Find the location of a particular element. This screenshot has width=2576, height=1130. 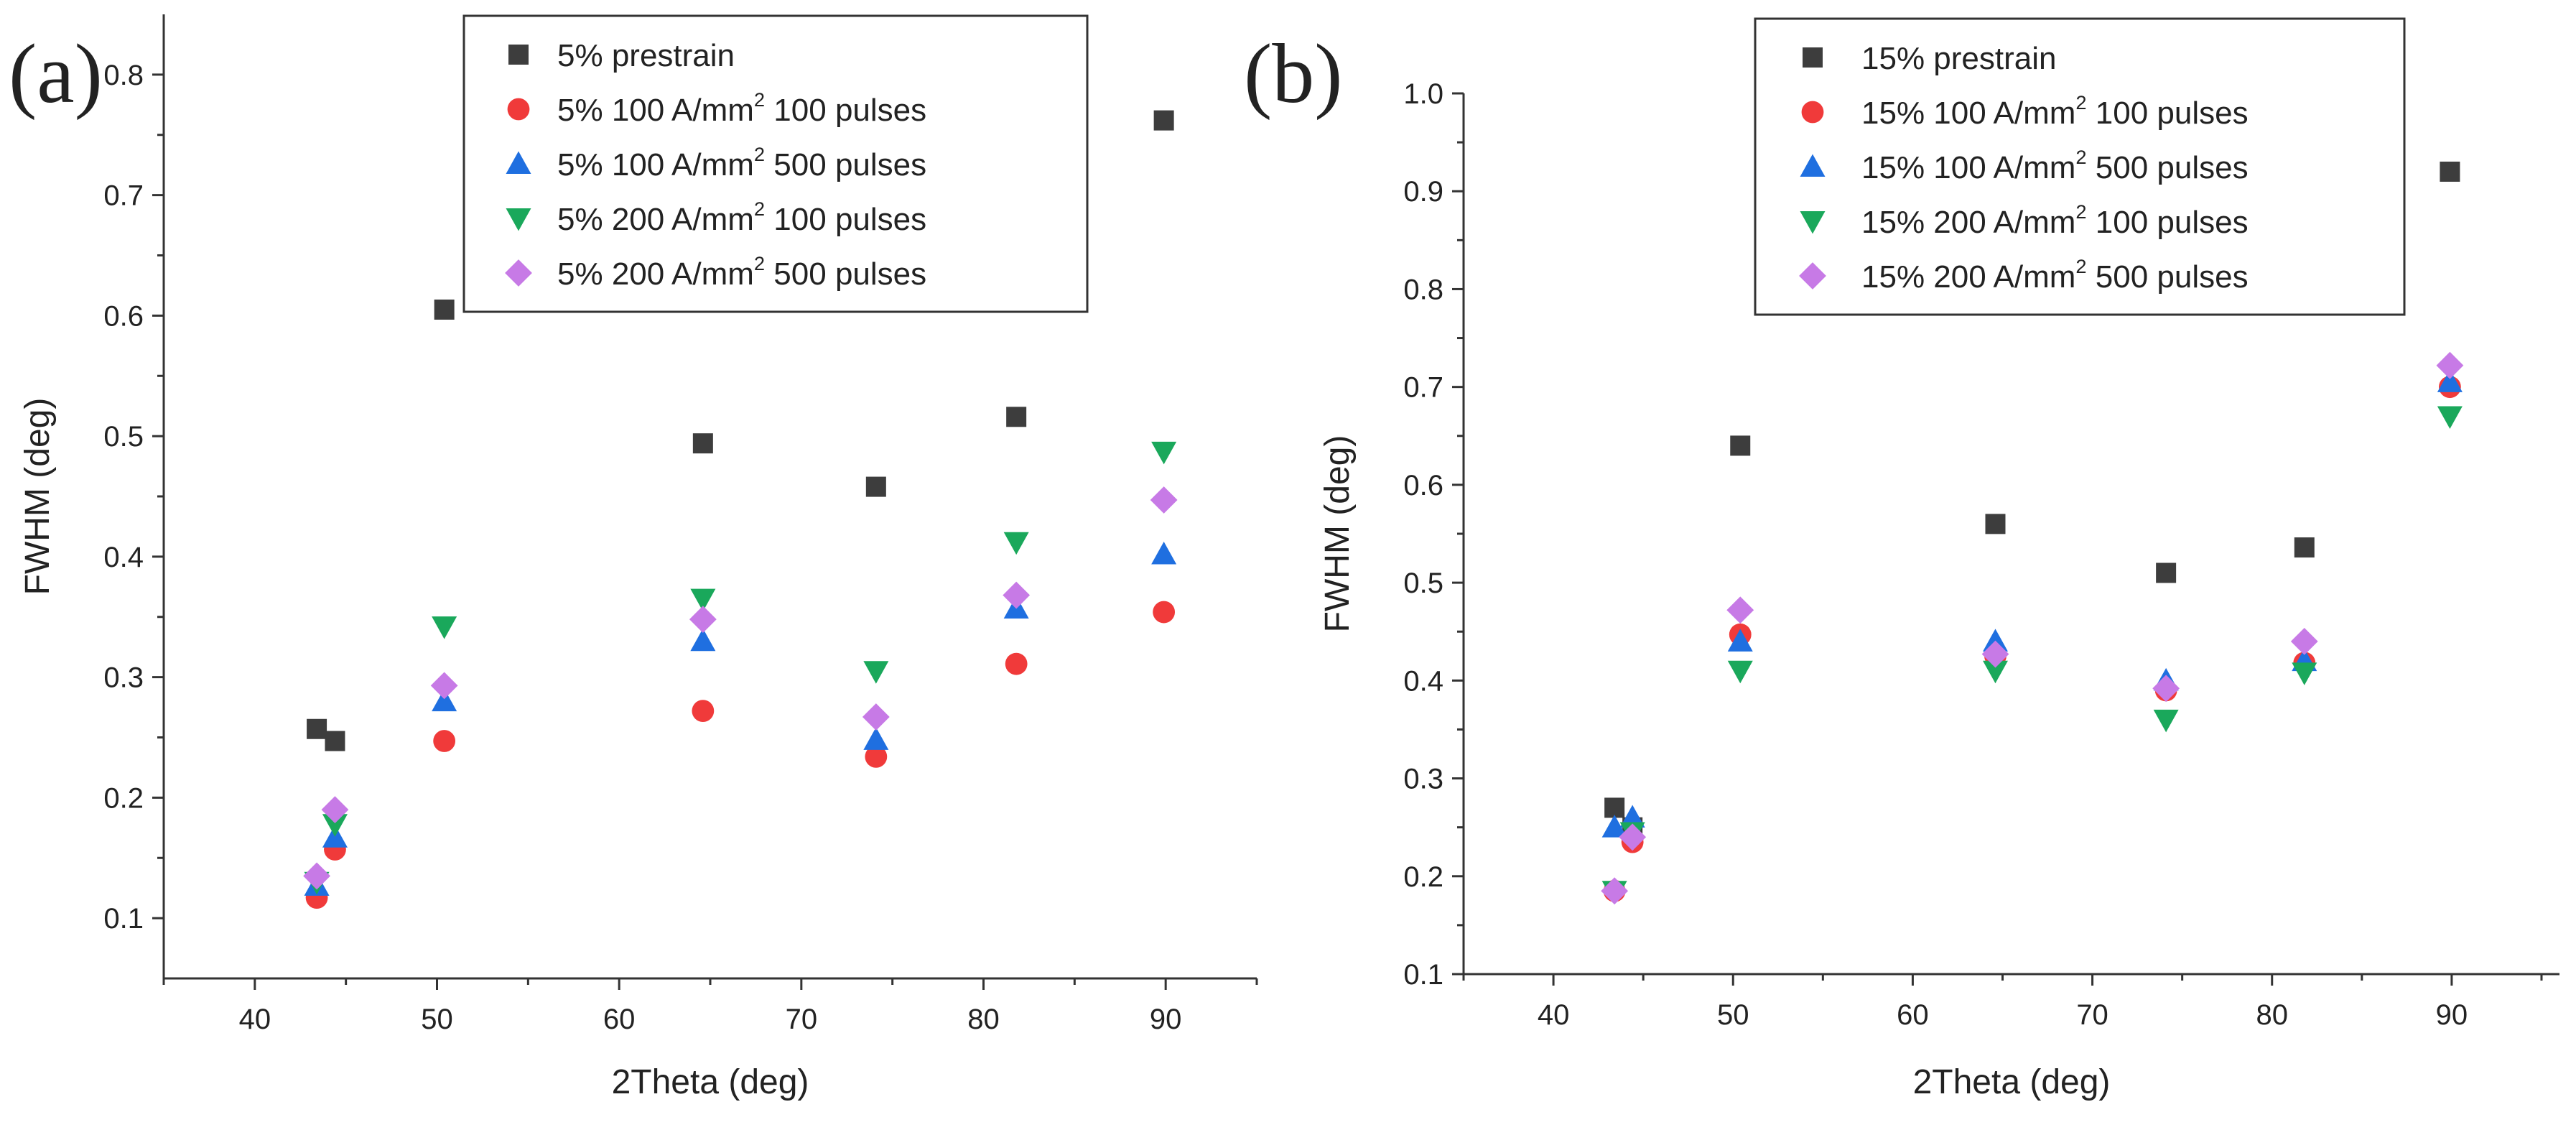

legend-item: 5% 200 A/mm2 500 pulses is located at coordinates (715, 272).